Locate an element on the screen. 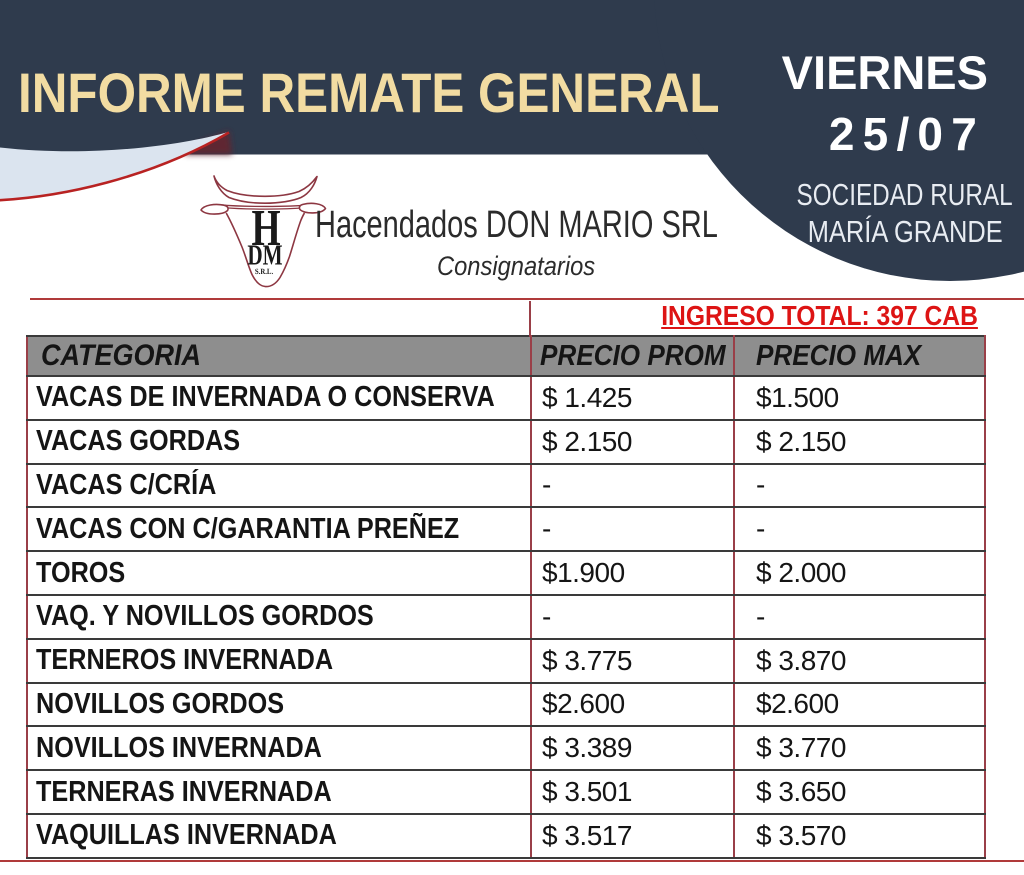 This screenshot has width=1024, height=875. svg-text: H is located at coordinates (265, 228).